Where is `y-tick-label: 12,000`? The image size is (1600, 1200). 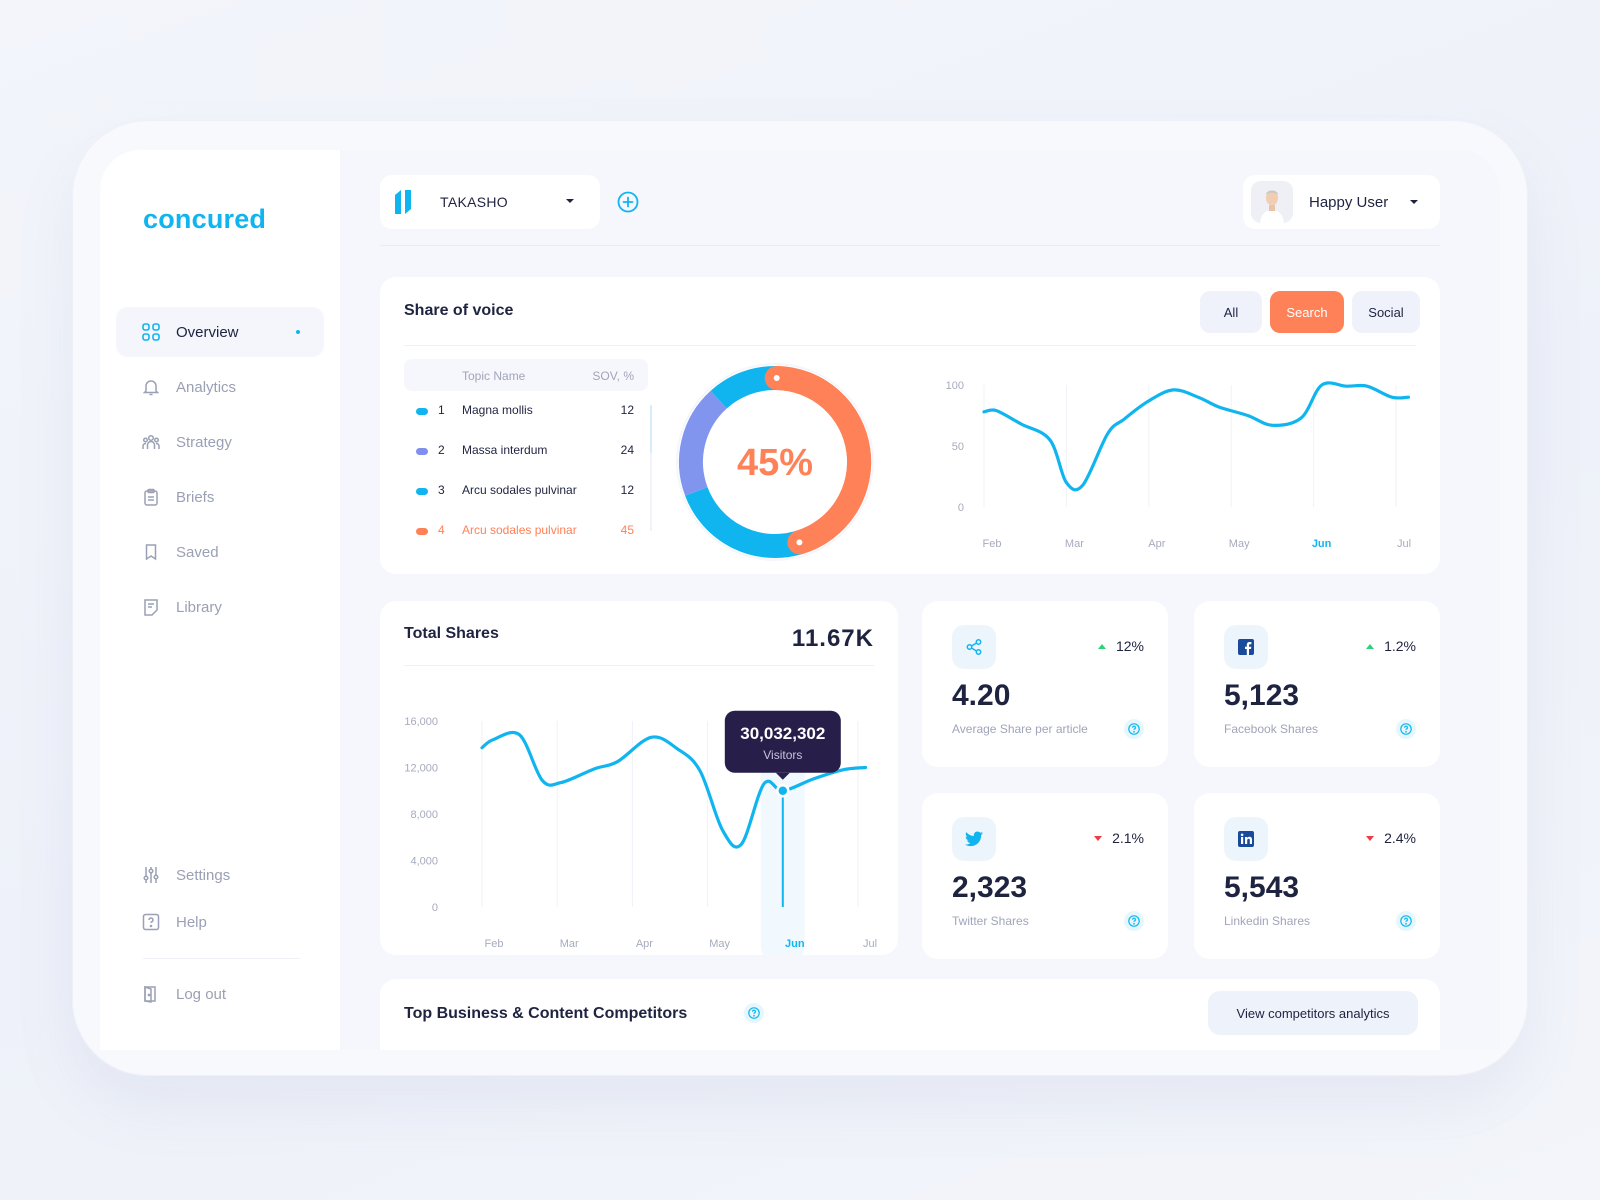
y-tick-label: 12,000 is located at coordinates (421, 769).